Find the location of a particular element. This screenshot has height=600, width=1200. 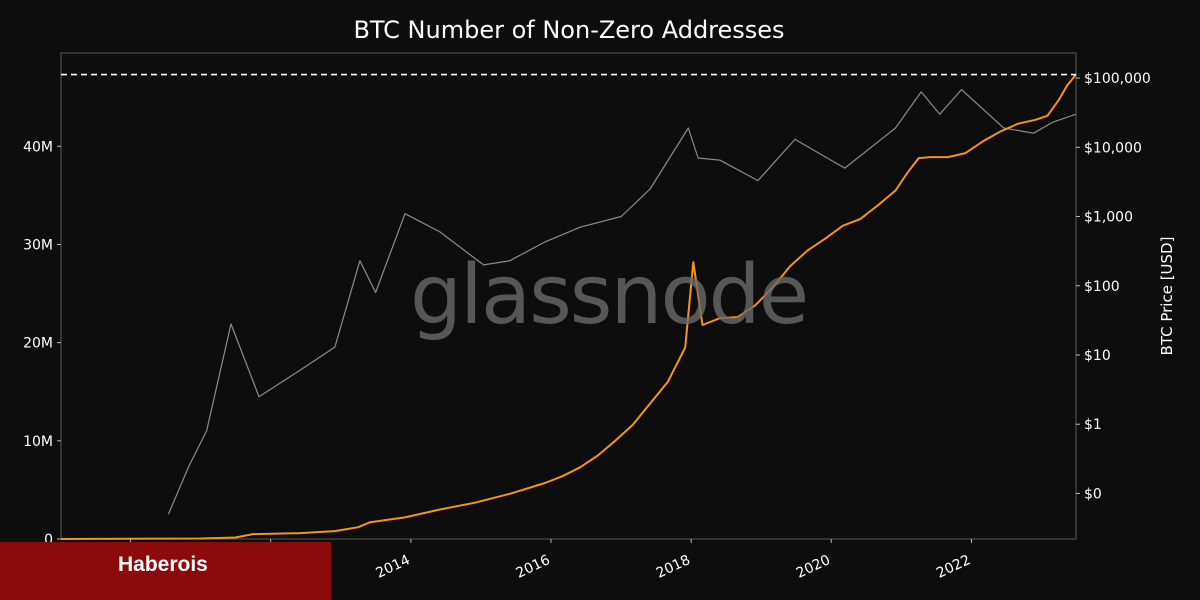

y-right-tick-label: $10,000 is located at coordinates (1113, 148).